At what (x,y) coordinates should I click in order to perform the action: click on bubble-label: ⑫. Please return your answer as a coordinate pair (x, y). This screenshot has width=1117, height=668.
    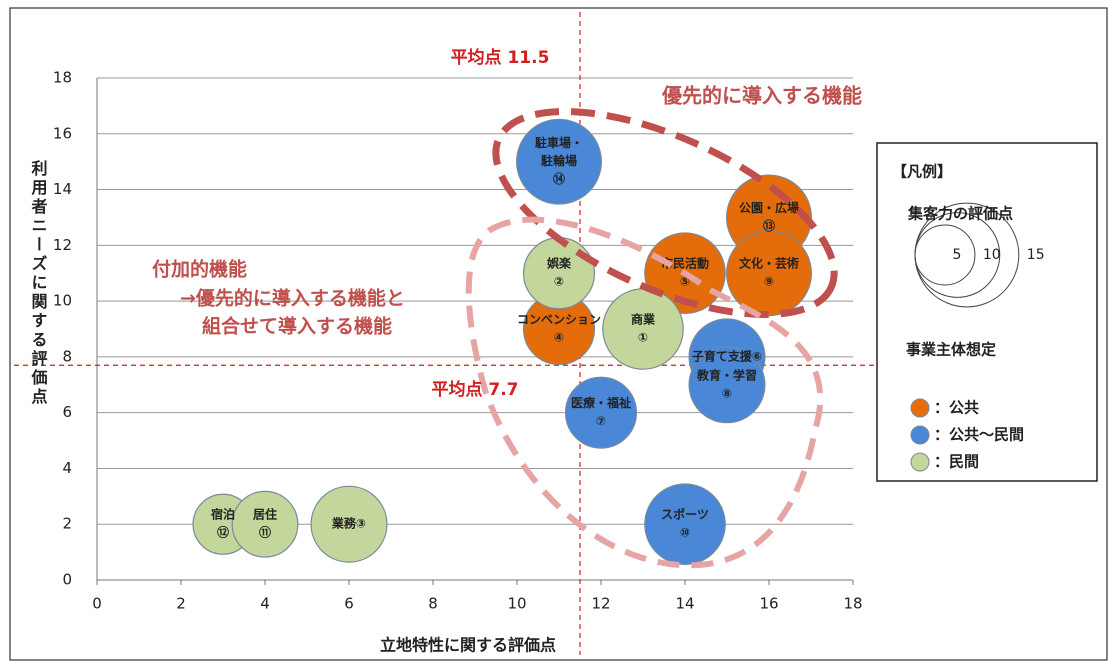
    Looking at the image, I should click on (223, 532).